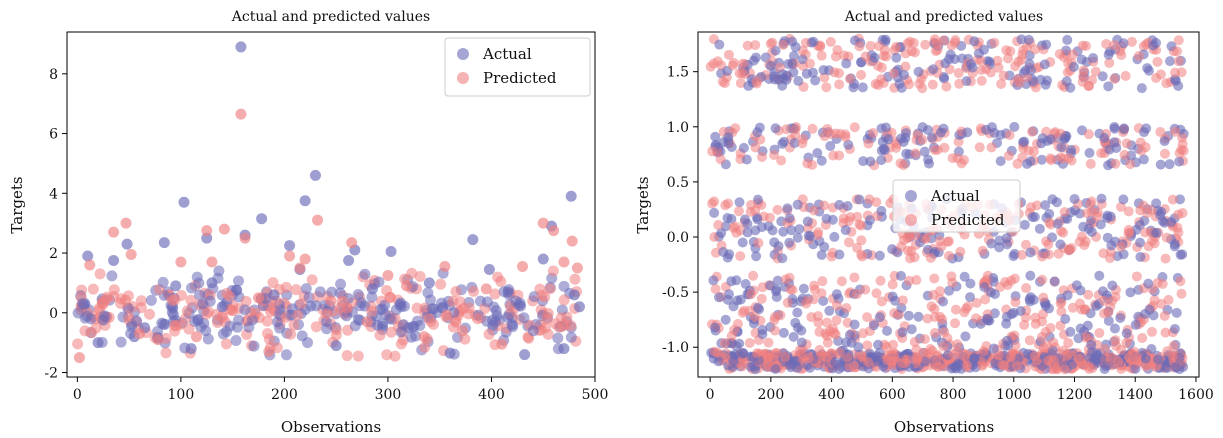 This screenshot has height=438, width=1223. What do you see at coordinates (507, 54) in the screenshot?
I see `left-legend-label-actual: Actual` at bounding box center [507, 54].